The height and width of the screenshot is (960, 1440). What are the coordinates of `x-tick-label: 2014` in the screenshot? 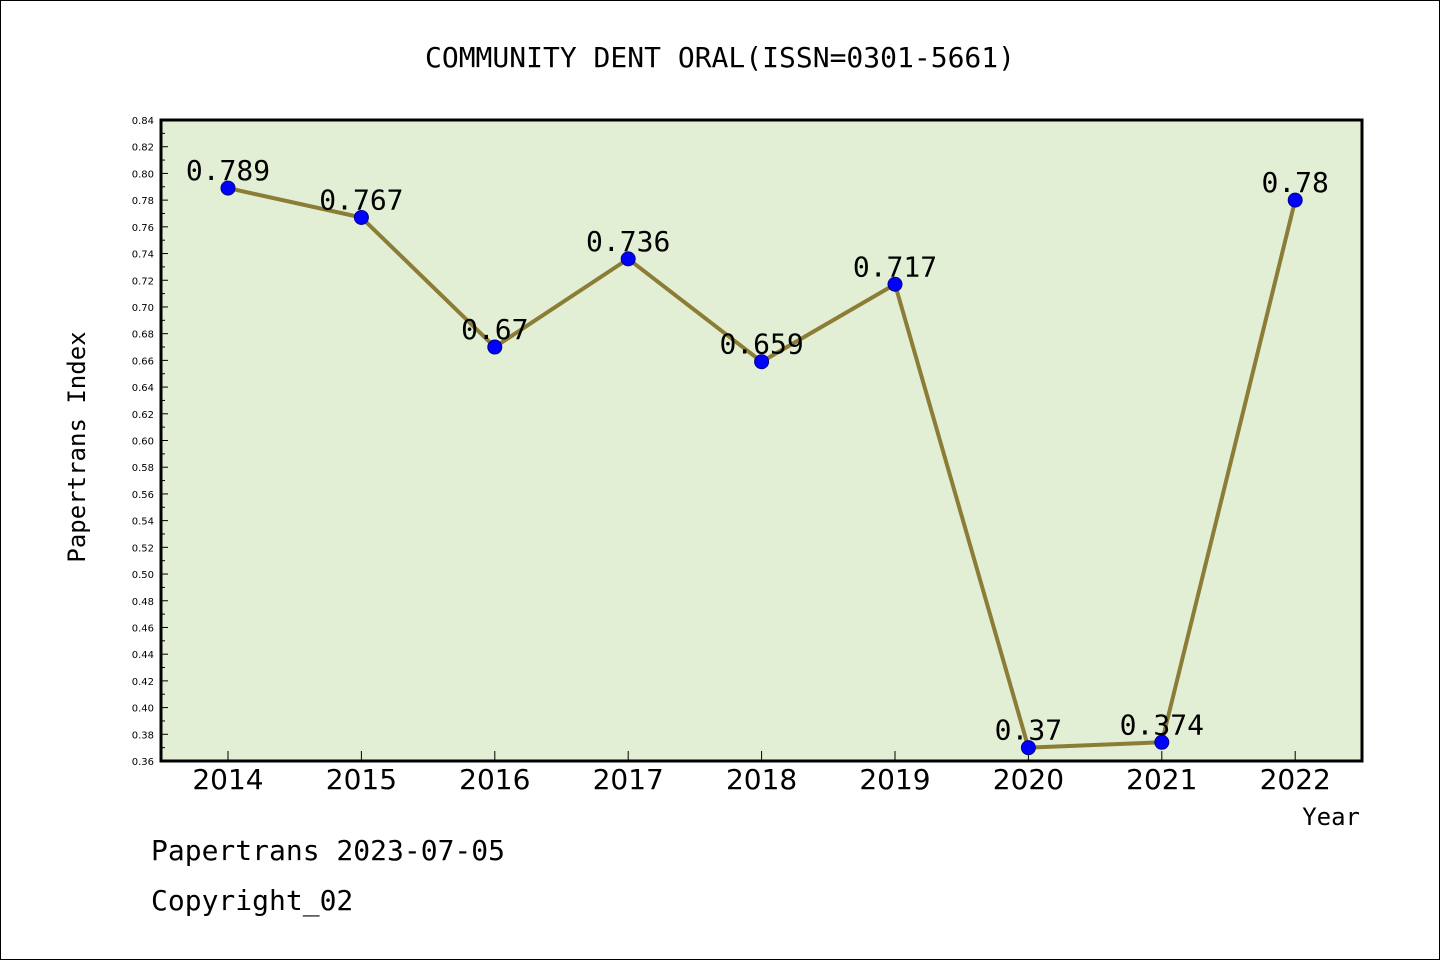 It's located at (227, 779).